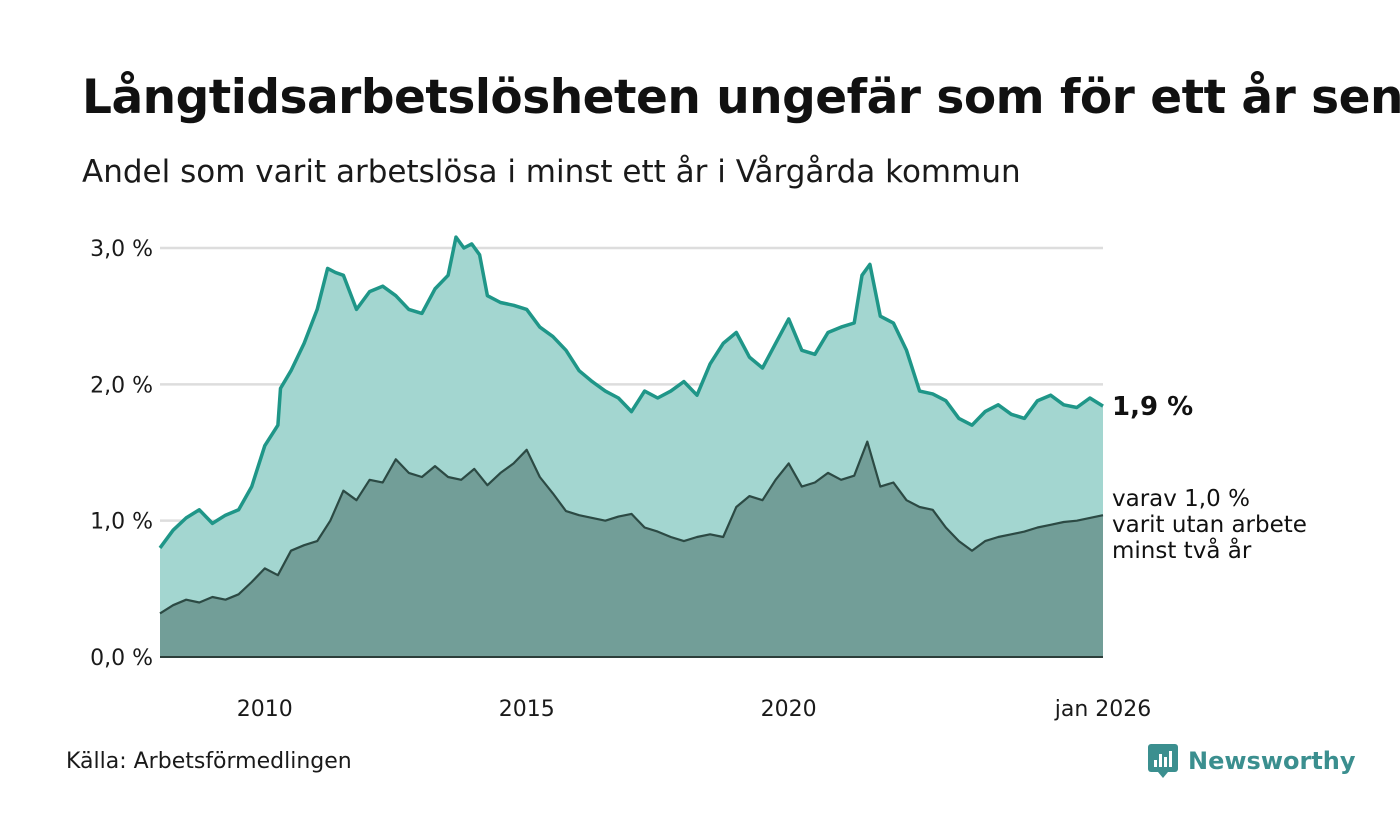 The image size is (1400, 840). Describe the element at coordinates (631, 527) in the screenshot. I see `series-line-long` at that location.